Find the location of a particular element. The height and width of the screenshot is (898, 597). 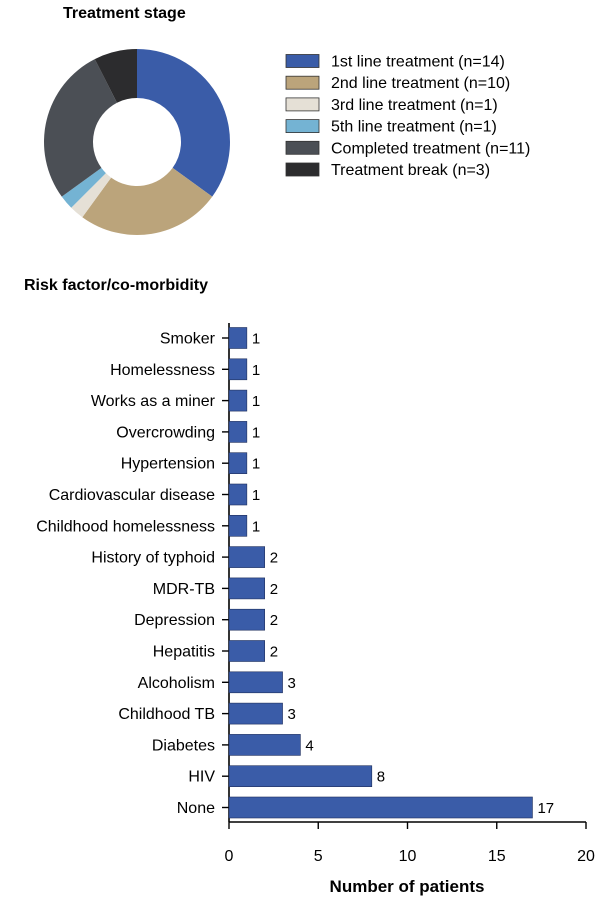

category-label-9: Depression is located at coordinates (174, 620).